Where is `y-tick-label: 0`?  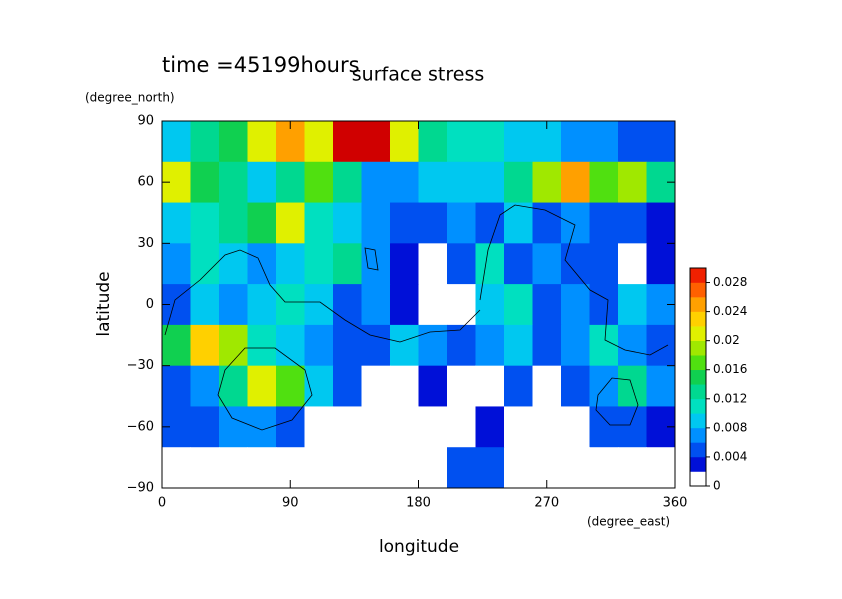
y-tick-label: 0 is located at coordinates (150, 304).